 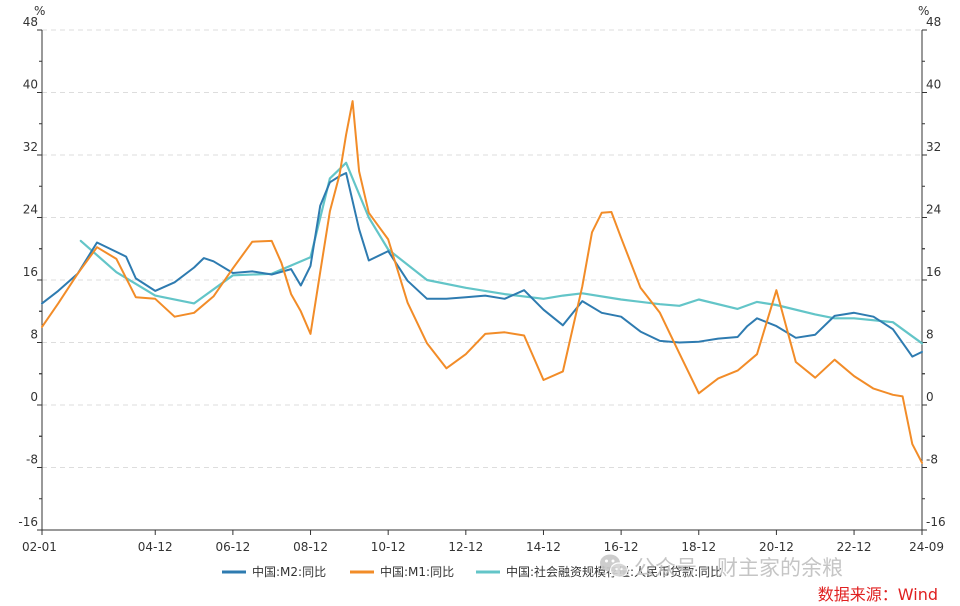 I want to click on right-y-tick-label: -16, so click(x=936, y=522).